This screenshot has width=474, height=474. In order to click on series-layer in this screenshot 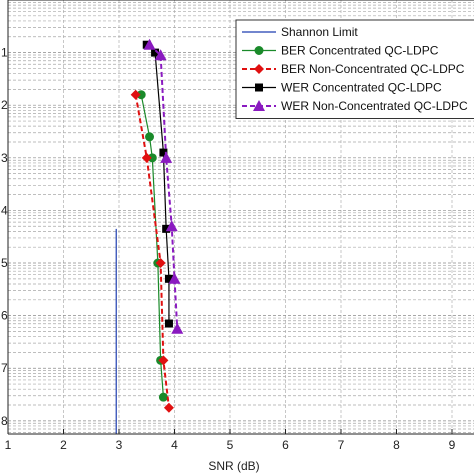, I will do `click(149, 236)`.